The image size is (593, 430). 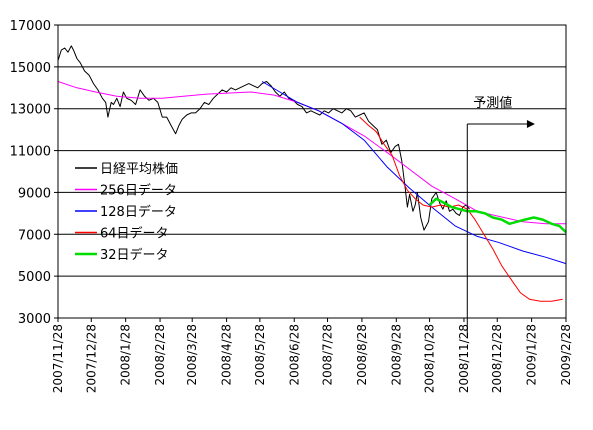 What do you see at coordinates (139, 169) in the screenshot?
I see `legend-label: 日経平均株価` at bounding box center [139, 169].